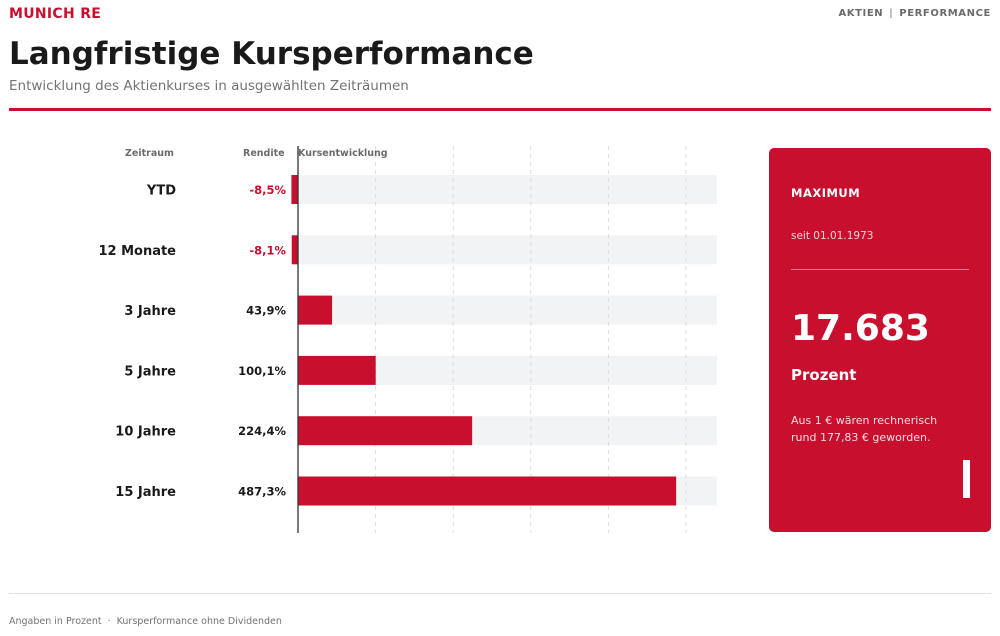  What do you see at coordinates (826, 193) in the screenshot?
I see `card-label: MAXIMUM` at bounding box center [826, 193].